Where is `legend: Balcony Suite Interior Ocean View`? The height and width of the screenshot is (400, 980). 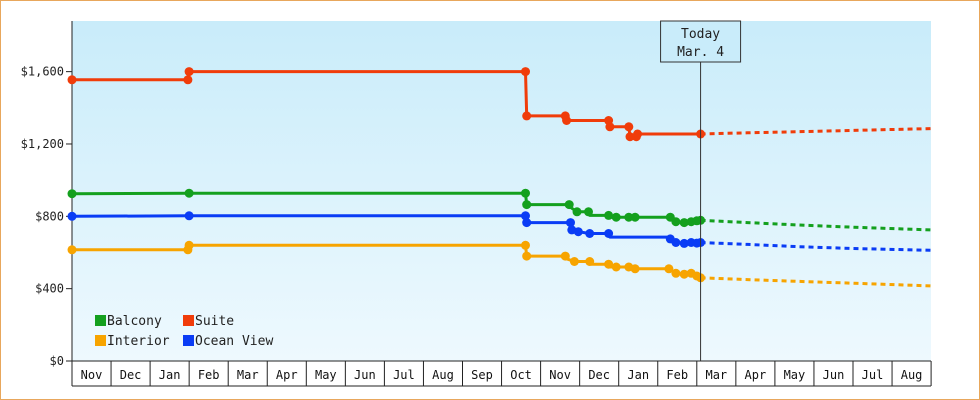
legend: Balcony Suite Interior Ocean View is located at coordinates (184, 331).